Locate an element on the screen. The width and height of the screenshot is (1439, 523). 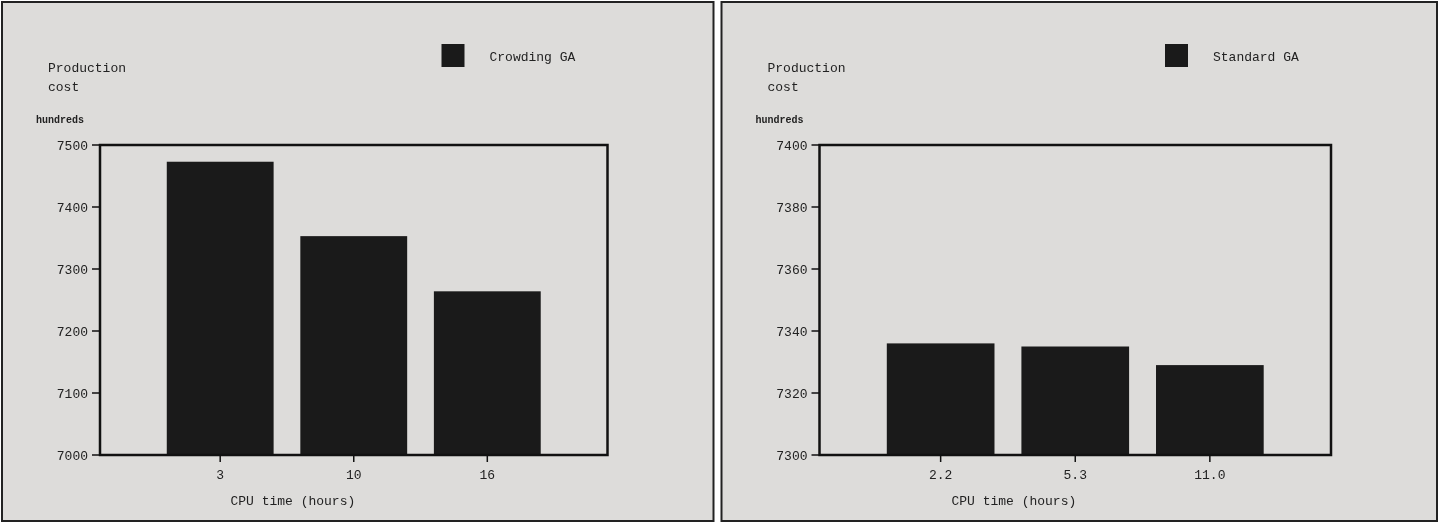
y-tick-label: 7100 is located at coordinates (72, 394).